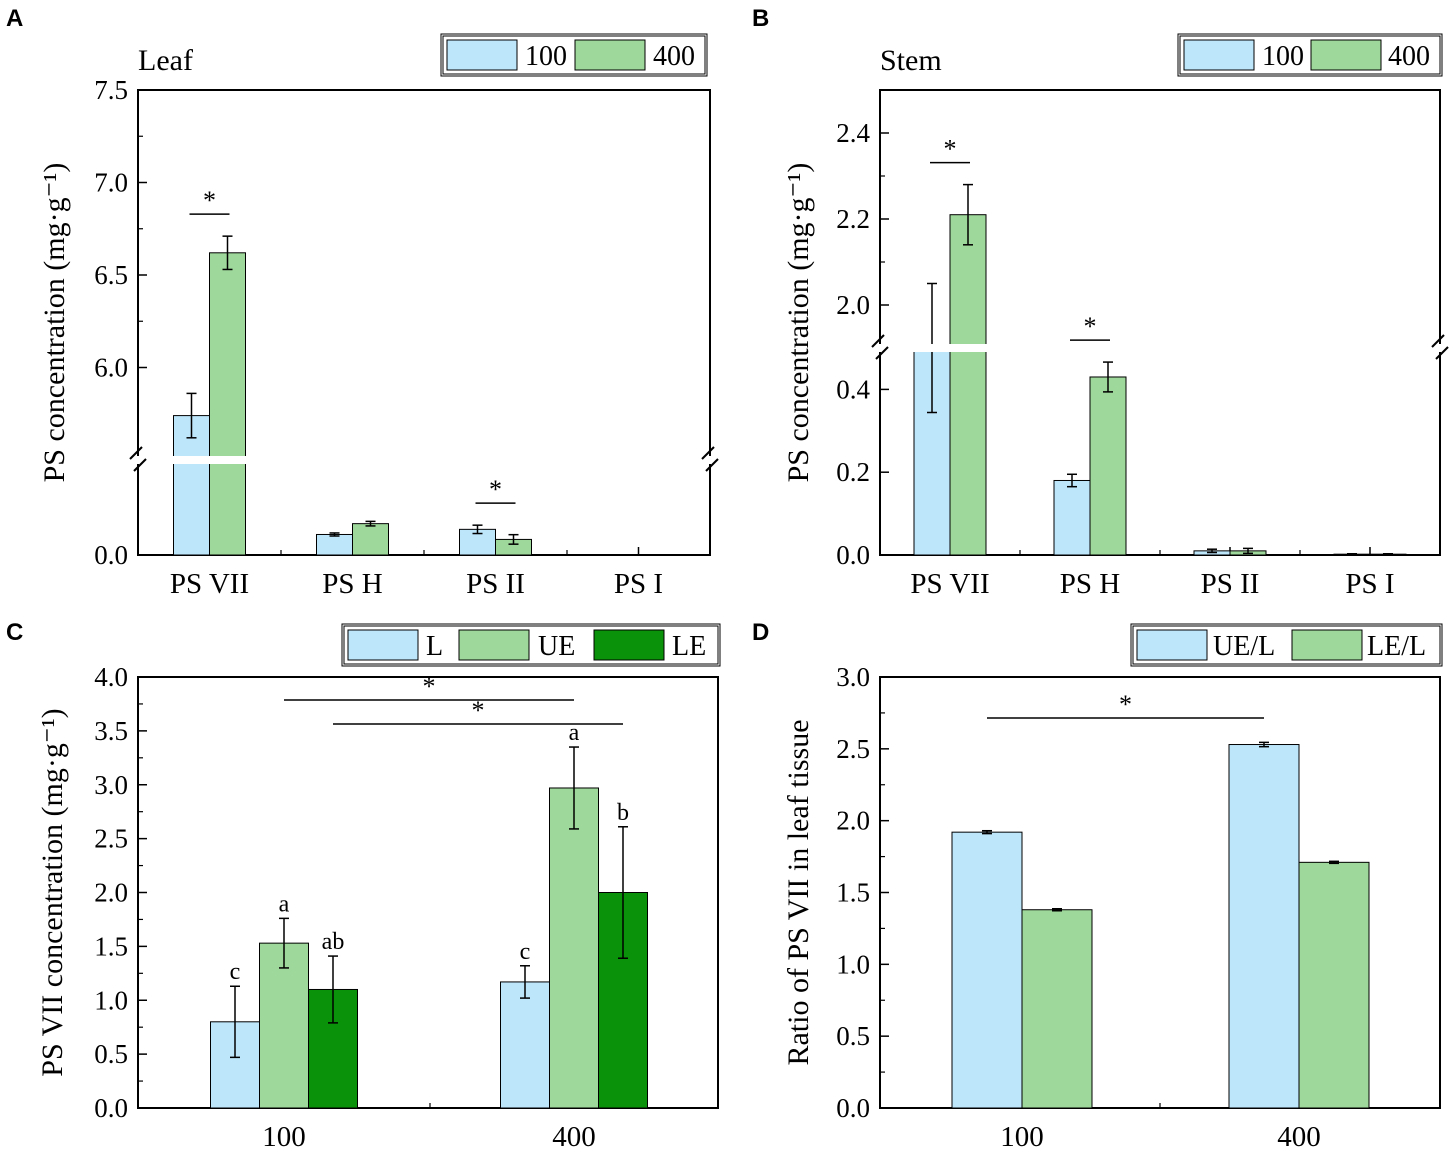  I want to click on legend-label-B-0: 100, so click(1283, 56).